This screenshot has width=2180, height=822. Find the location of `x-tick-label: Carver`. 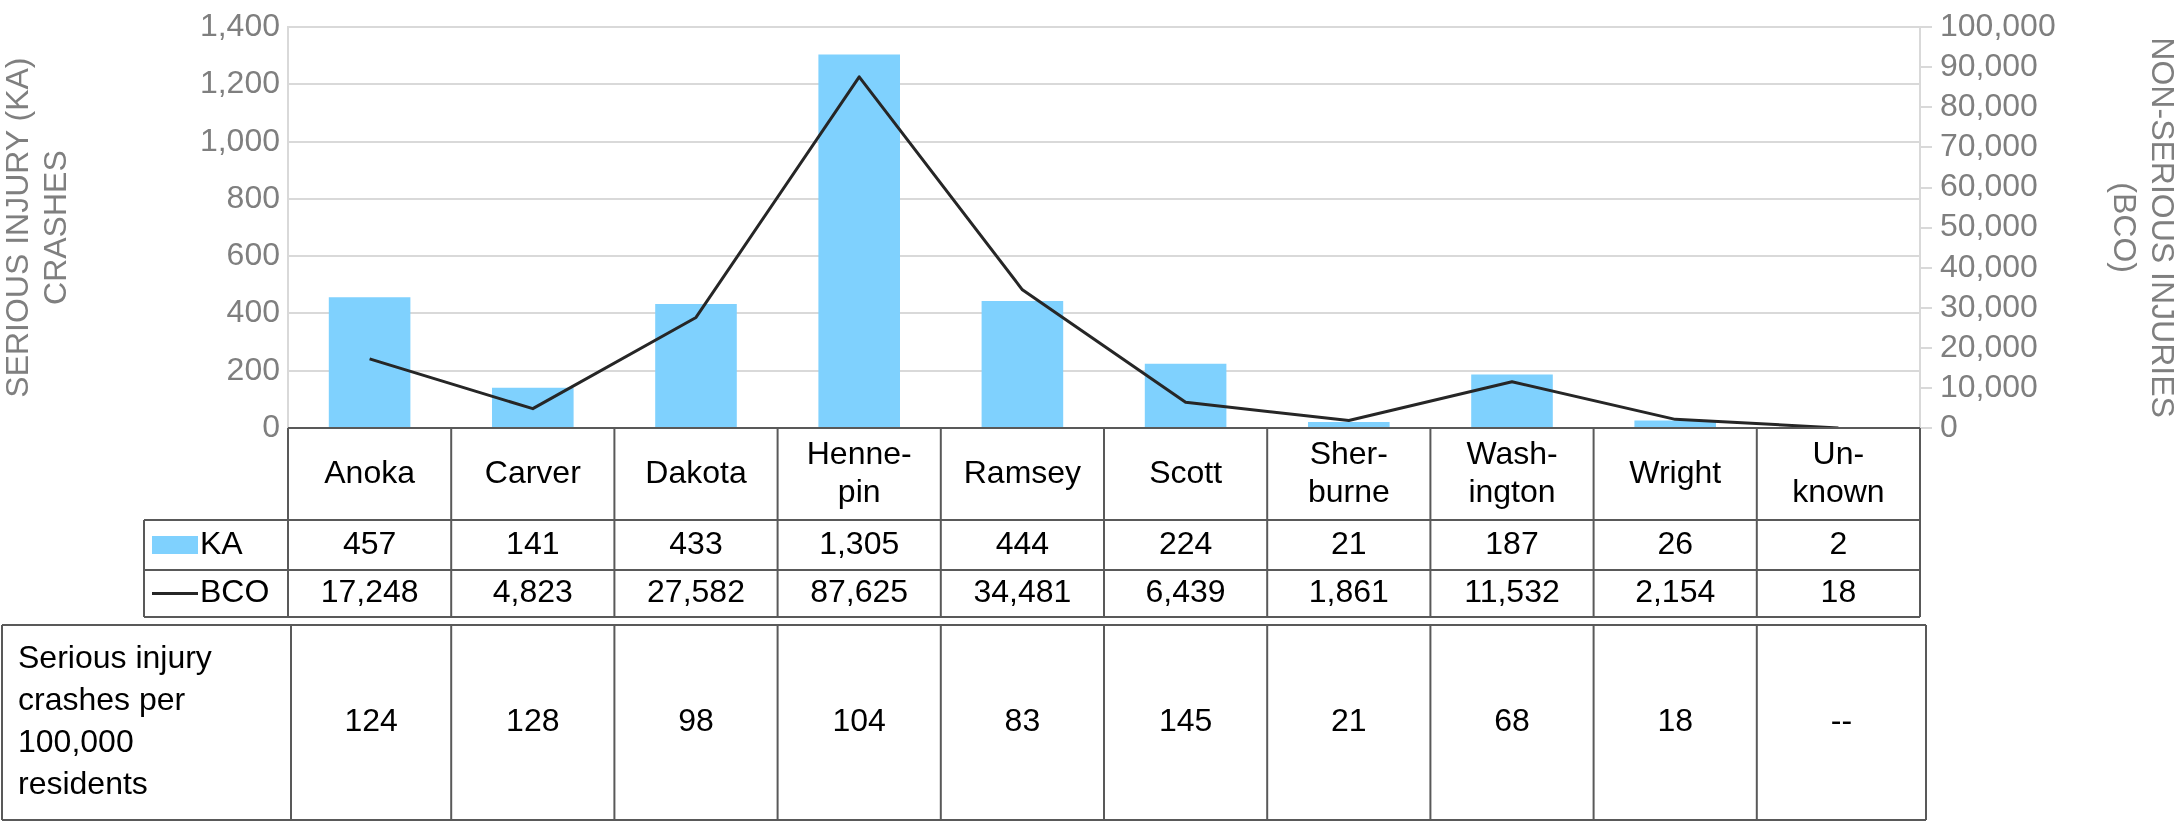

x-tick-label: Carver is located at coordinates (533, 471).